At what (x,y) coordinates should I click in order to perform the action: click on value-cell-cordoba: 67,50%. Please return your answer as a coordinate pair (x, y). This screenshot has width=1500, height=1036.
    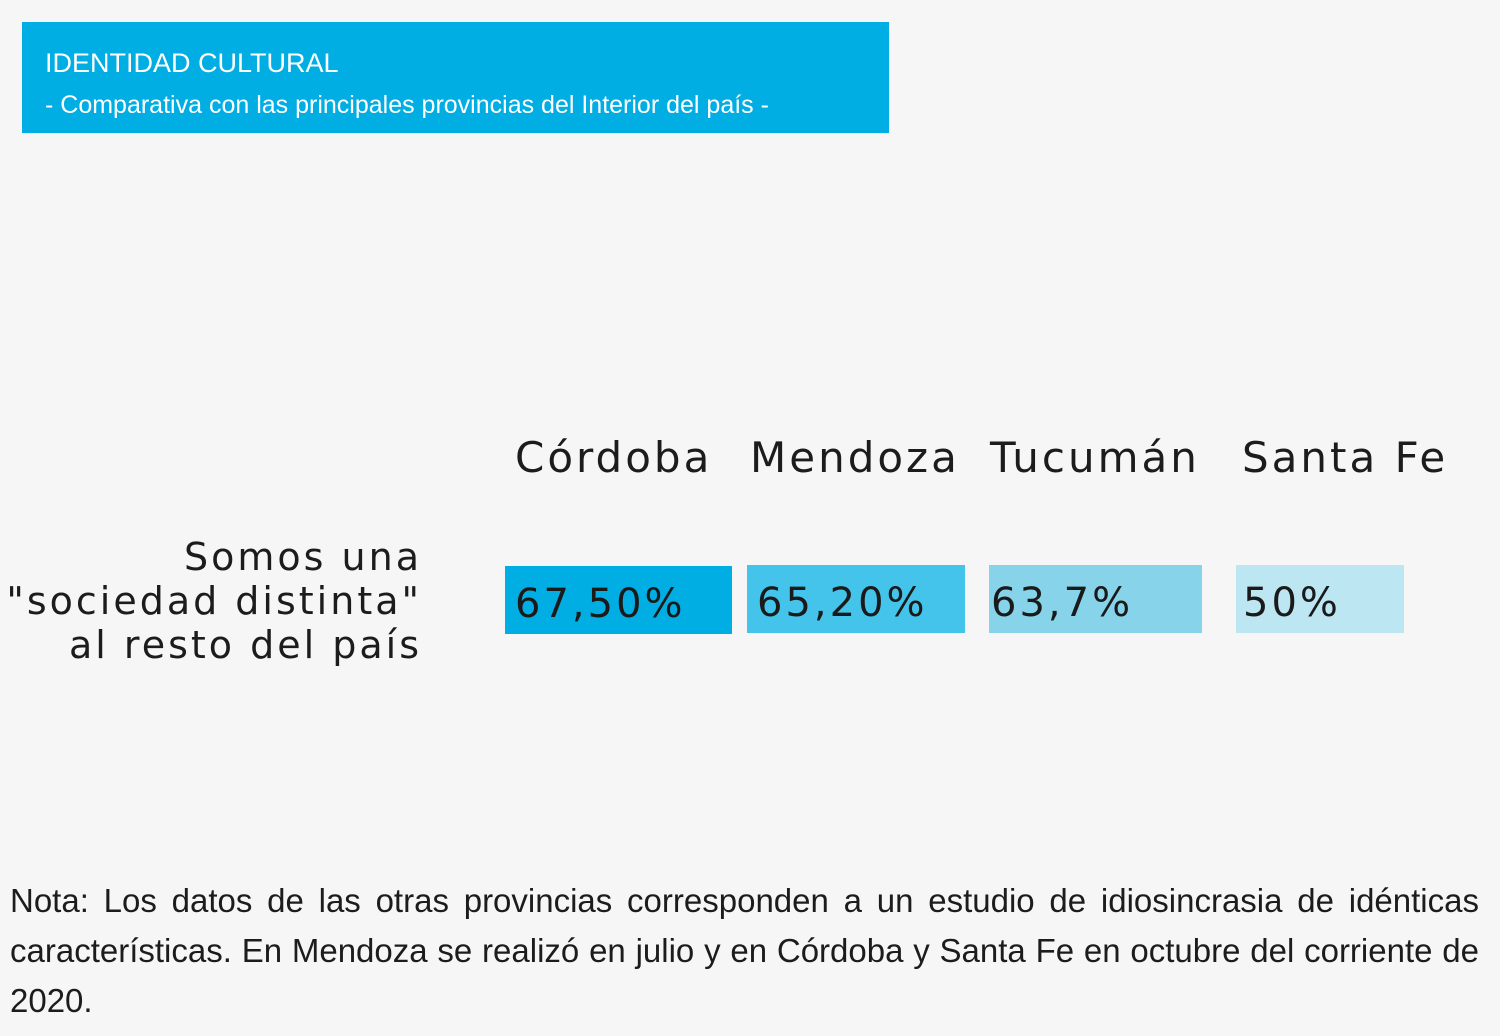
    Looking at the image, I should click on (618, 600).